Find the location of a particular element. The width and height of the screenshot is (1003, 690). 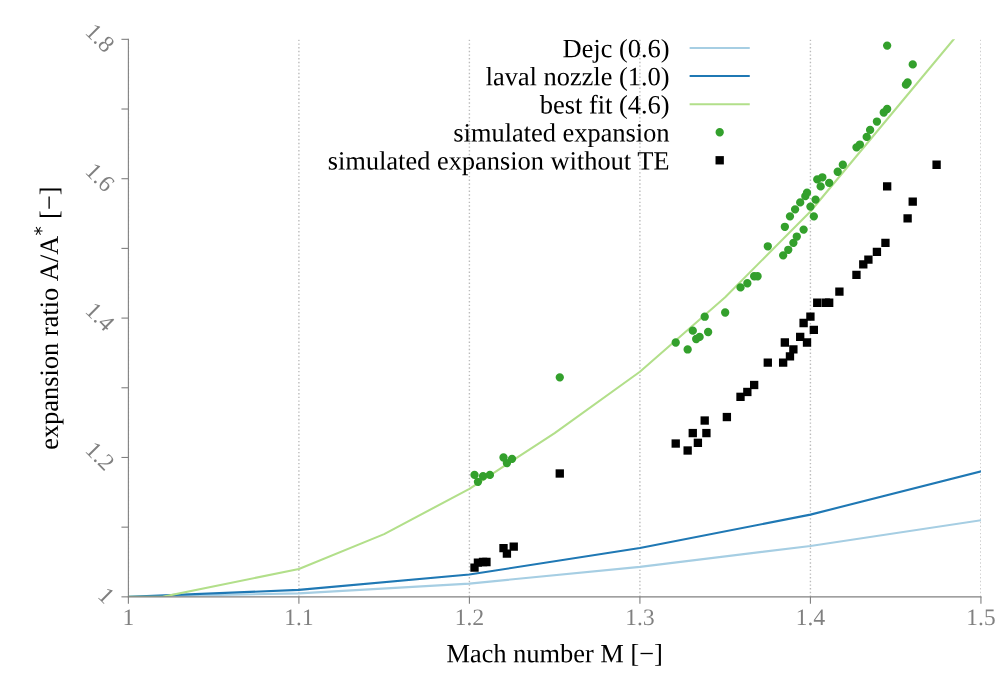

legend-label: best fit (4.6) is located at coordinates (604, 107).